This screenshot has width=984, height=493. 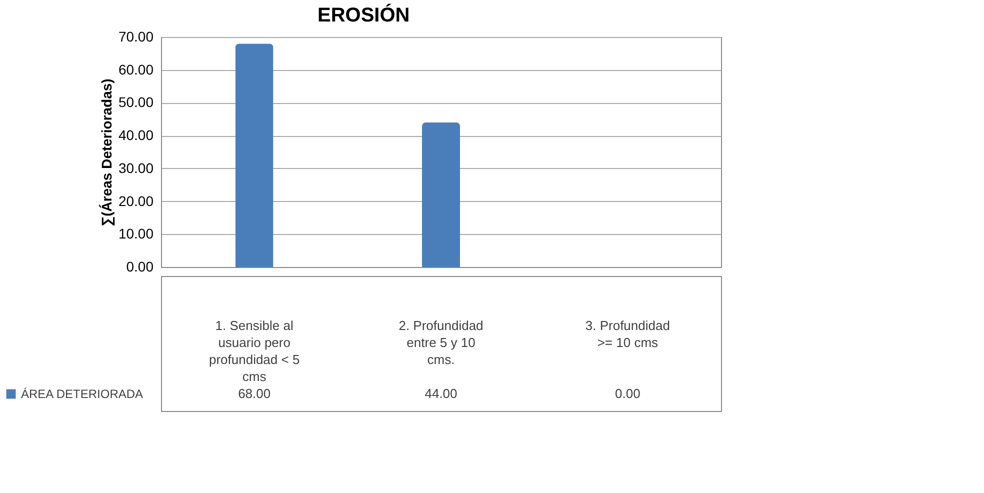 I want to click on chart-title: EROSIÓN, so click(x=364, y=15).